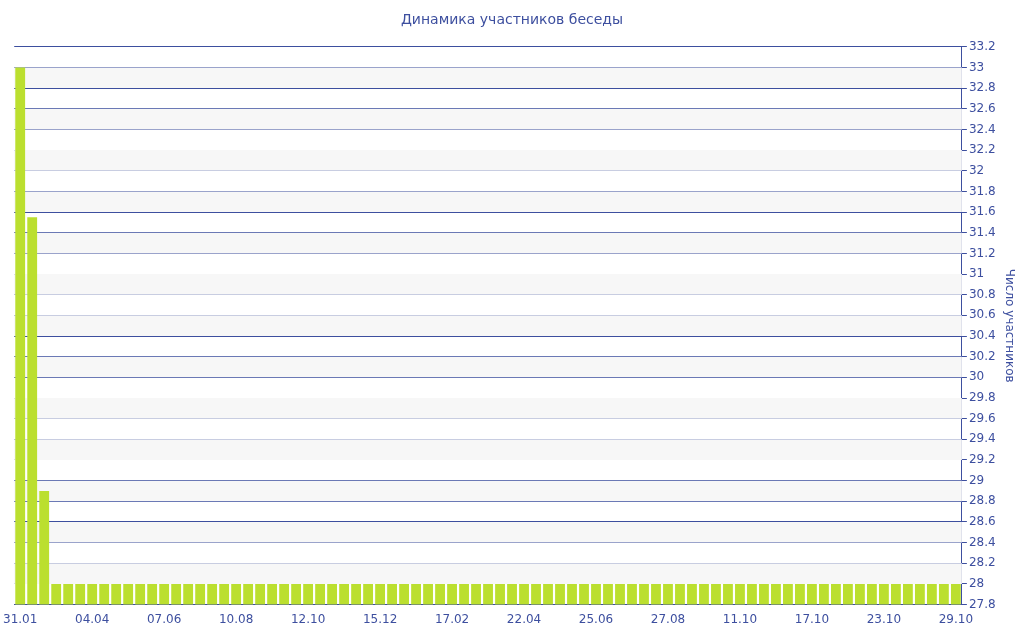  What do you see at coordinates (982, 231) in the screenshot?
I see `y-tick-label: 31.4` at bounding box center [982, 231].